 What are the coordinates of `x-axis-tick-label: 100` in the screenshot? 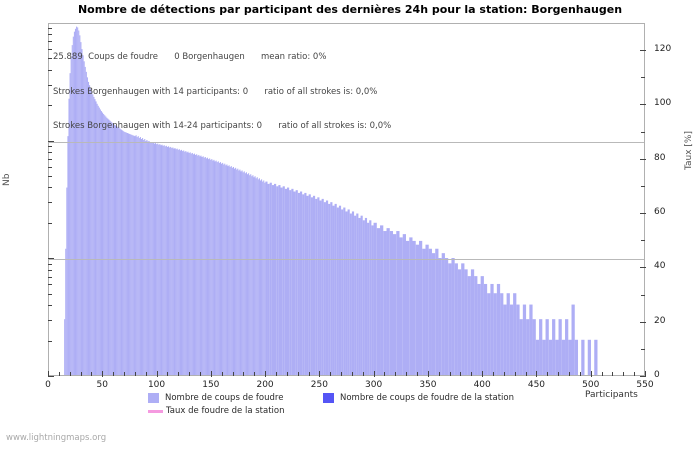 It's located at (156, 385).